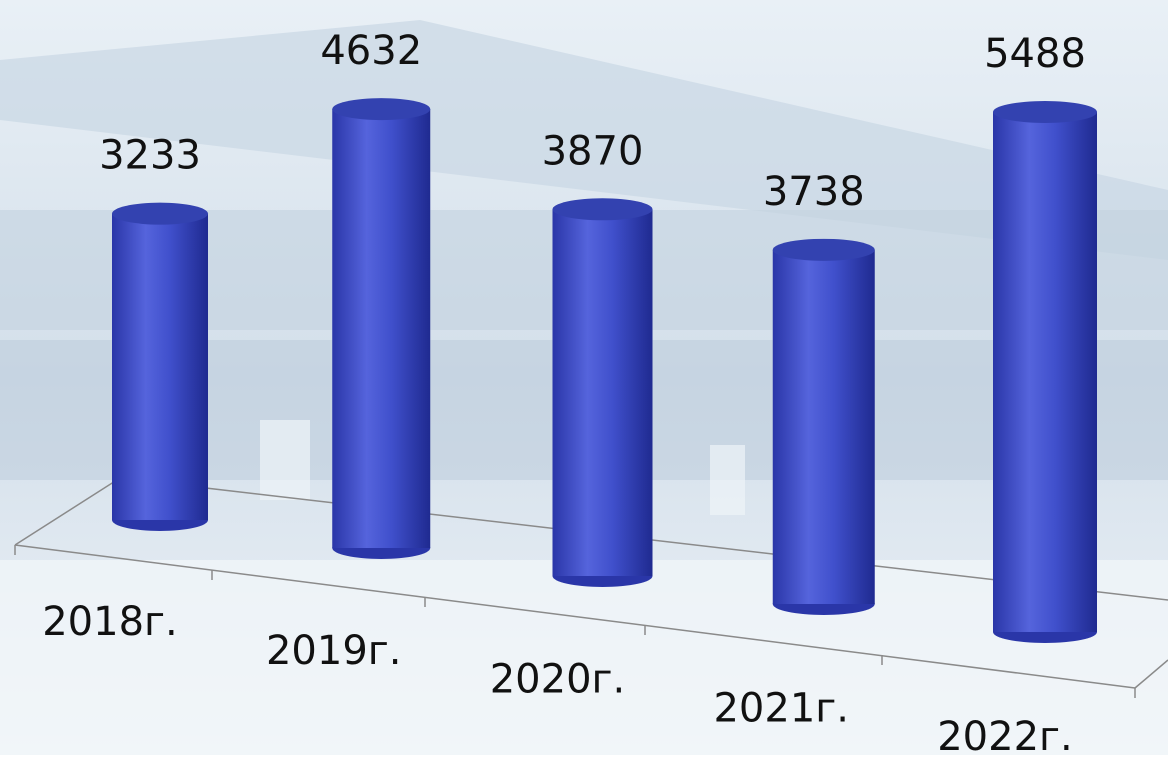 This screenshot has width=1168, height=759. I want to click on x-tick-label: 2022г., so click(1005, 734).